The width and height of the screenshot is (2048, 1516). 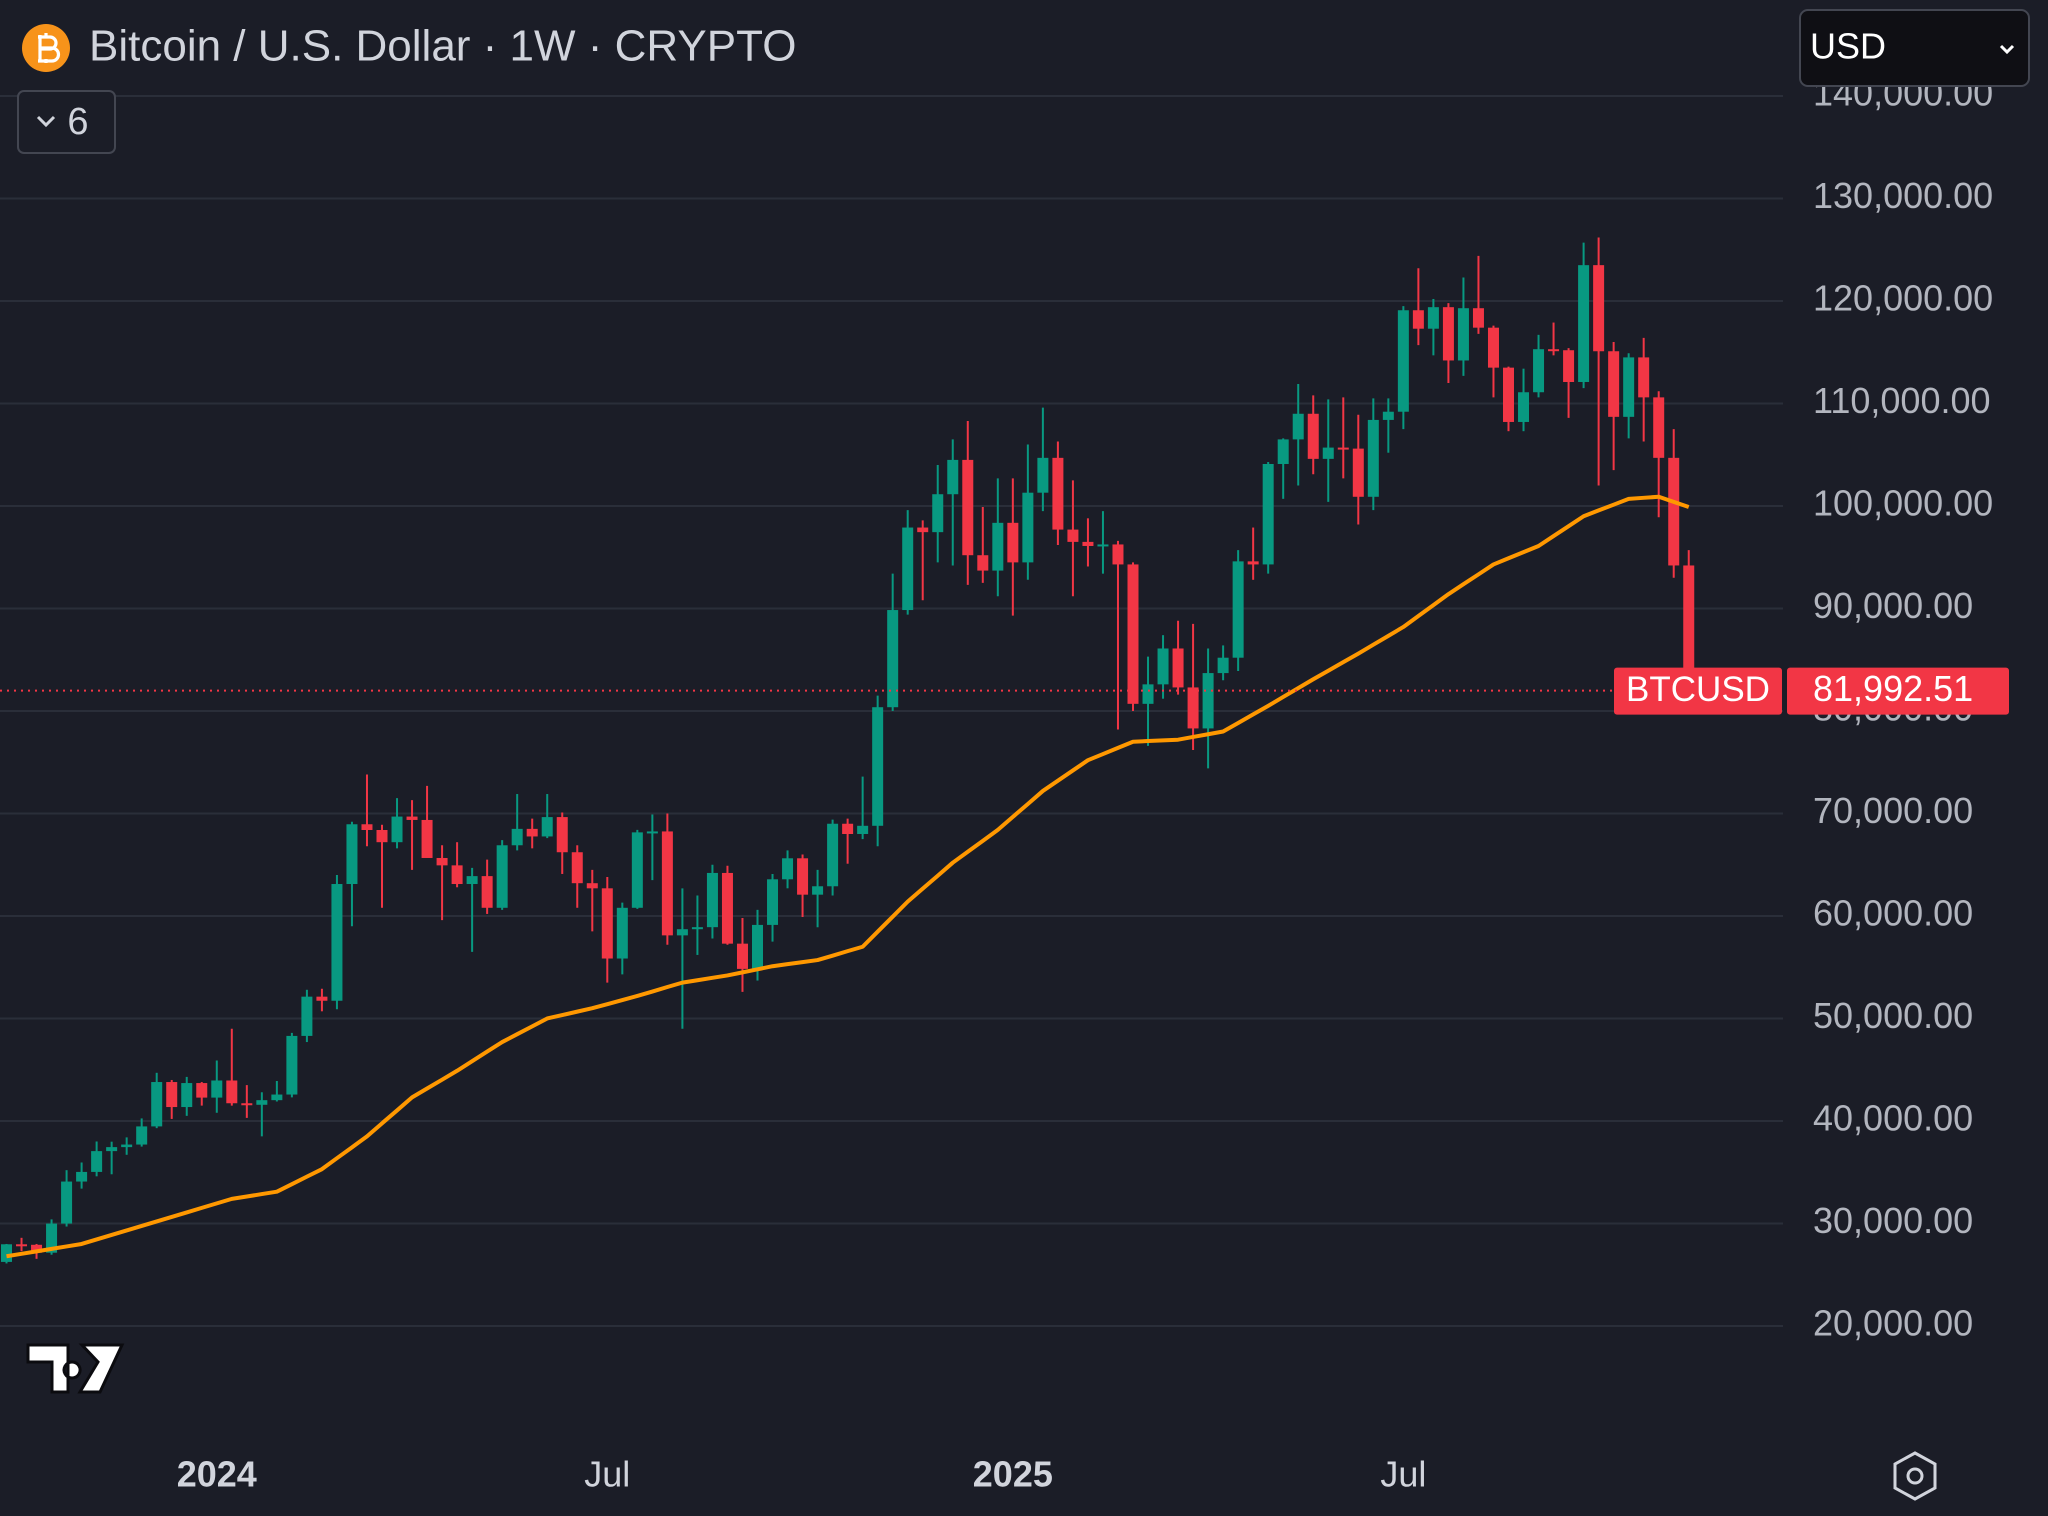 What do you see at coordinates (1914, 48) in the screenshot?
I see `currency-select` at bounding box center [1914, 48].